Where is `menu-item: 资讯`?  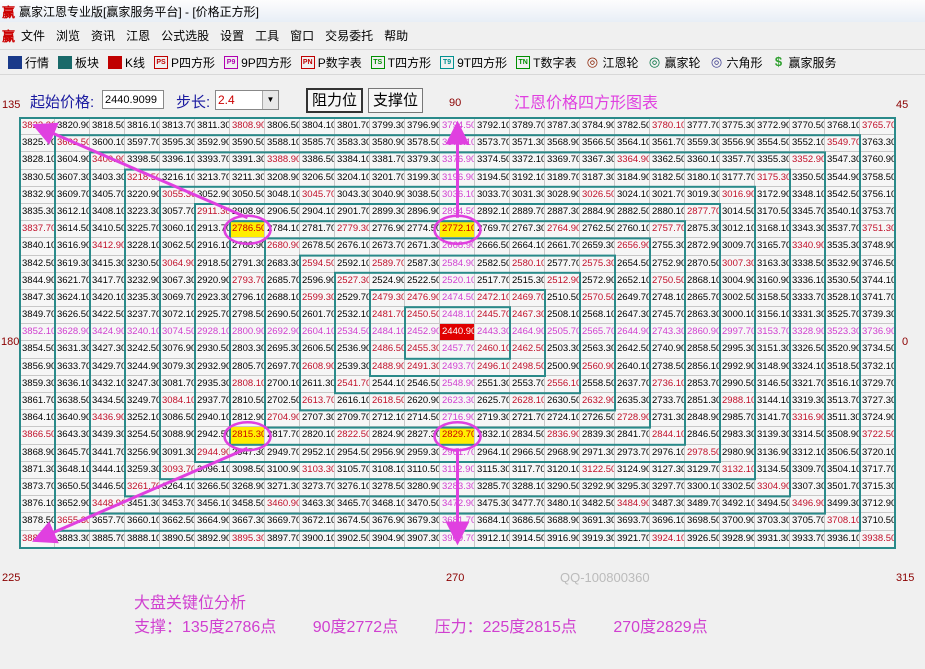
menu-item: 资讯 is located at coordinates (103, 35).